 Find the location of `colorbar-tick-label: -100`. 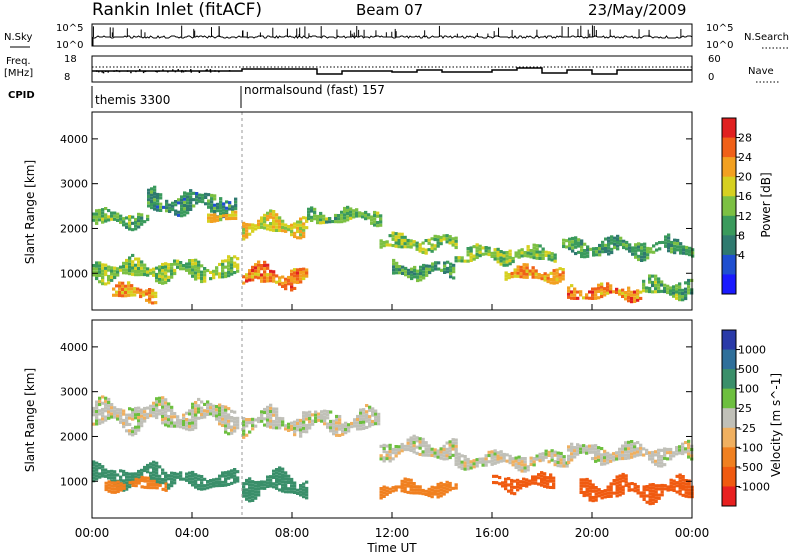

colorbar-tick-label: -100 is located at coordinates (750, 447).